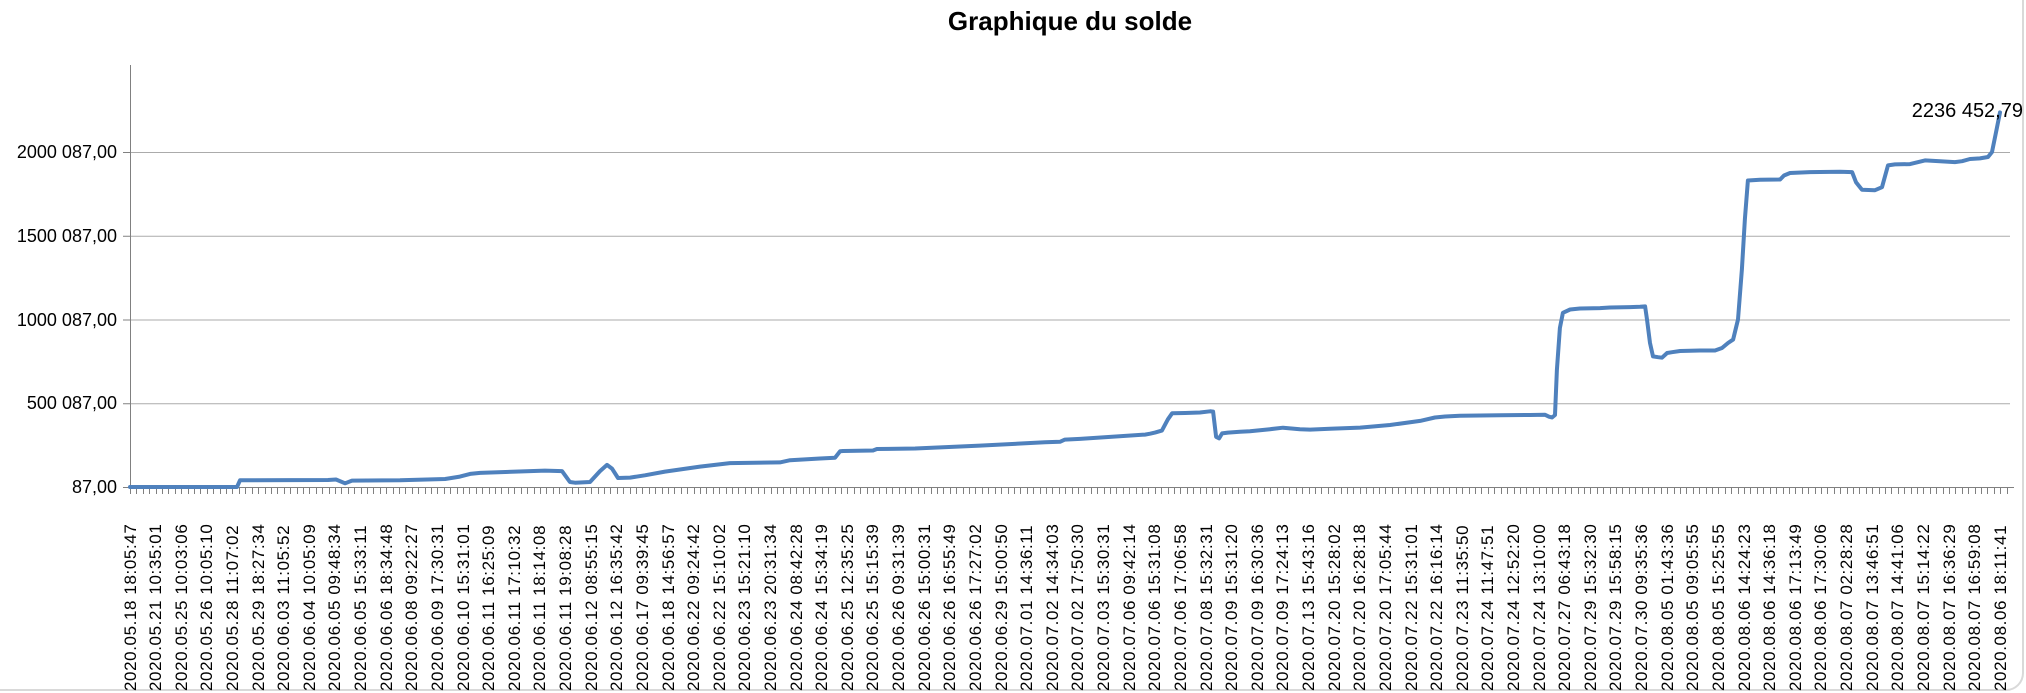 The image size is (2026, 693). I want to click on x-axis-label: 2020.07.29 15:58:15, so click(1616, 607).